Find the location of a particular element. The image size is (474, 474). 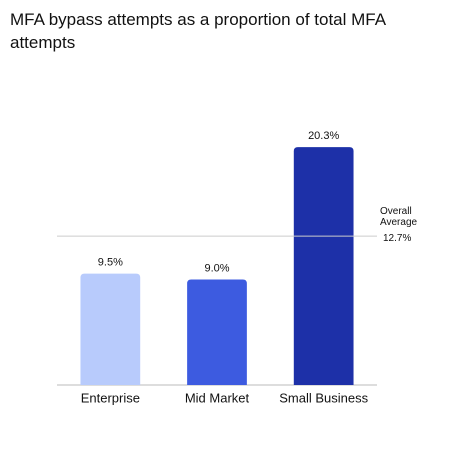

x-tick-label: Mid Market is located at coordinates (217, 397).